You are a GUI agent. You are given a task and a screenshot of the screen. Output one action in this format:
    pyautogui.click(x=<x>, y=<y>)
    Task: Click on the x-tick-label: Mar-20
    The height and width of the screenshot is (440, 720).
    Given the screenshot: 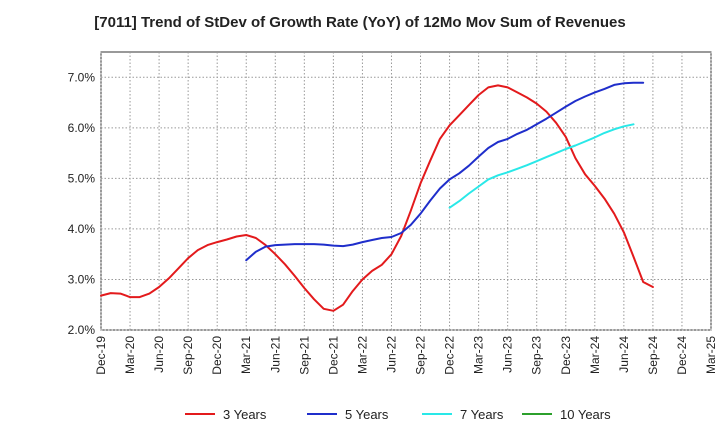 What is the action you would take?
    pyautogui.click(x=130, y=355)
    